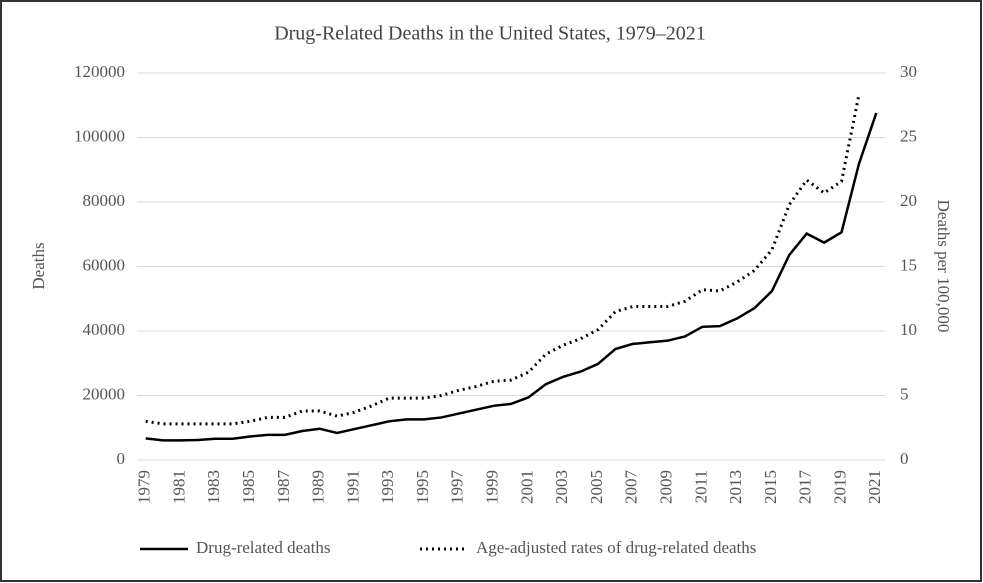  I want to click on x-tick-label: 1997, so click(457, 487).